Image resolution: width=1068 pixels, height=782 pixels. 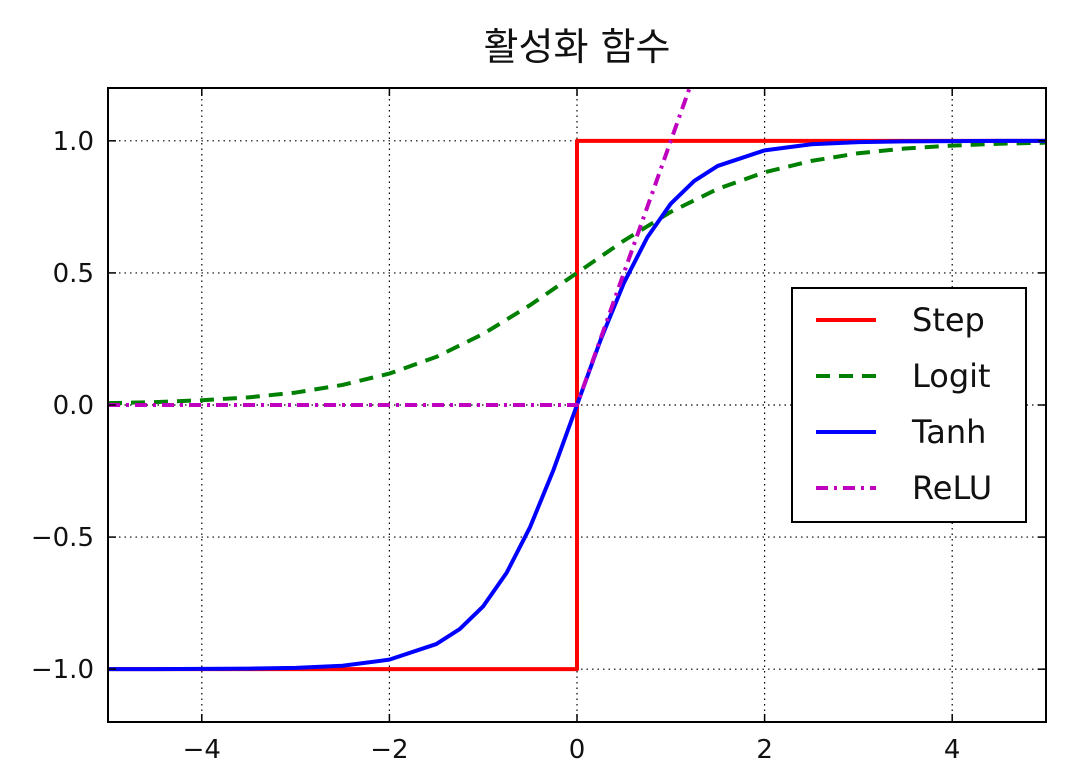 I want to click on legend: Step Logit Tanh ReLU, so click(x=909, y=405).